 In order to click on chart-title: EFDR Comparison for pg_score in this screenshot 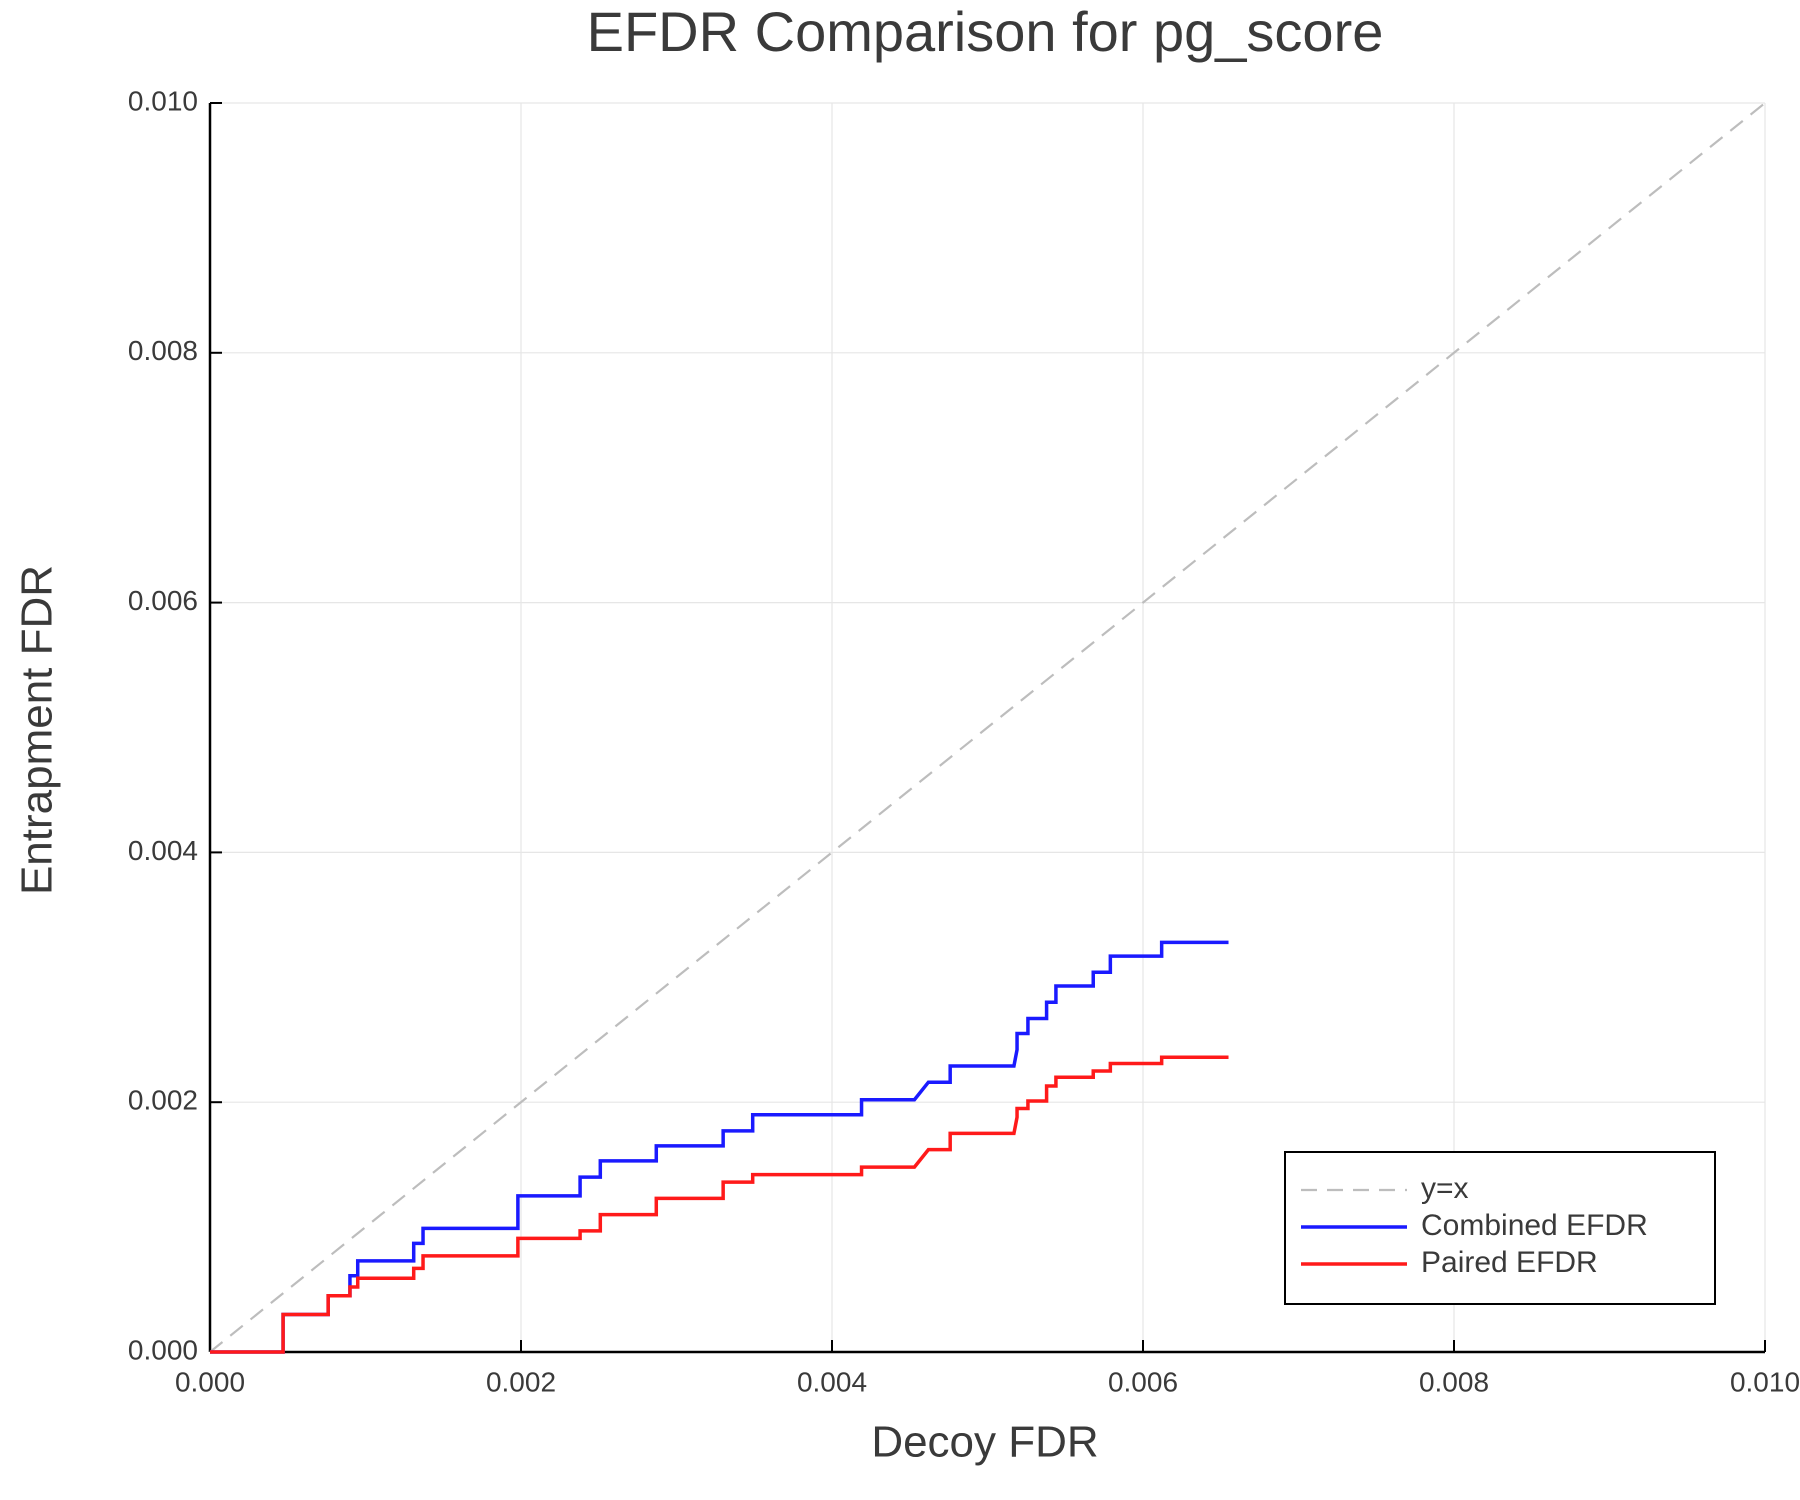, I will do `click(985, 31)`.